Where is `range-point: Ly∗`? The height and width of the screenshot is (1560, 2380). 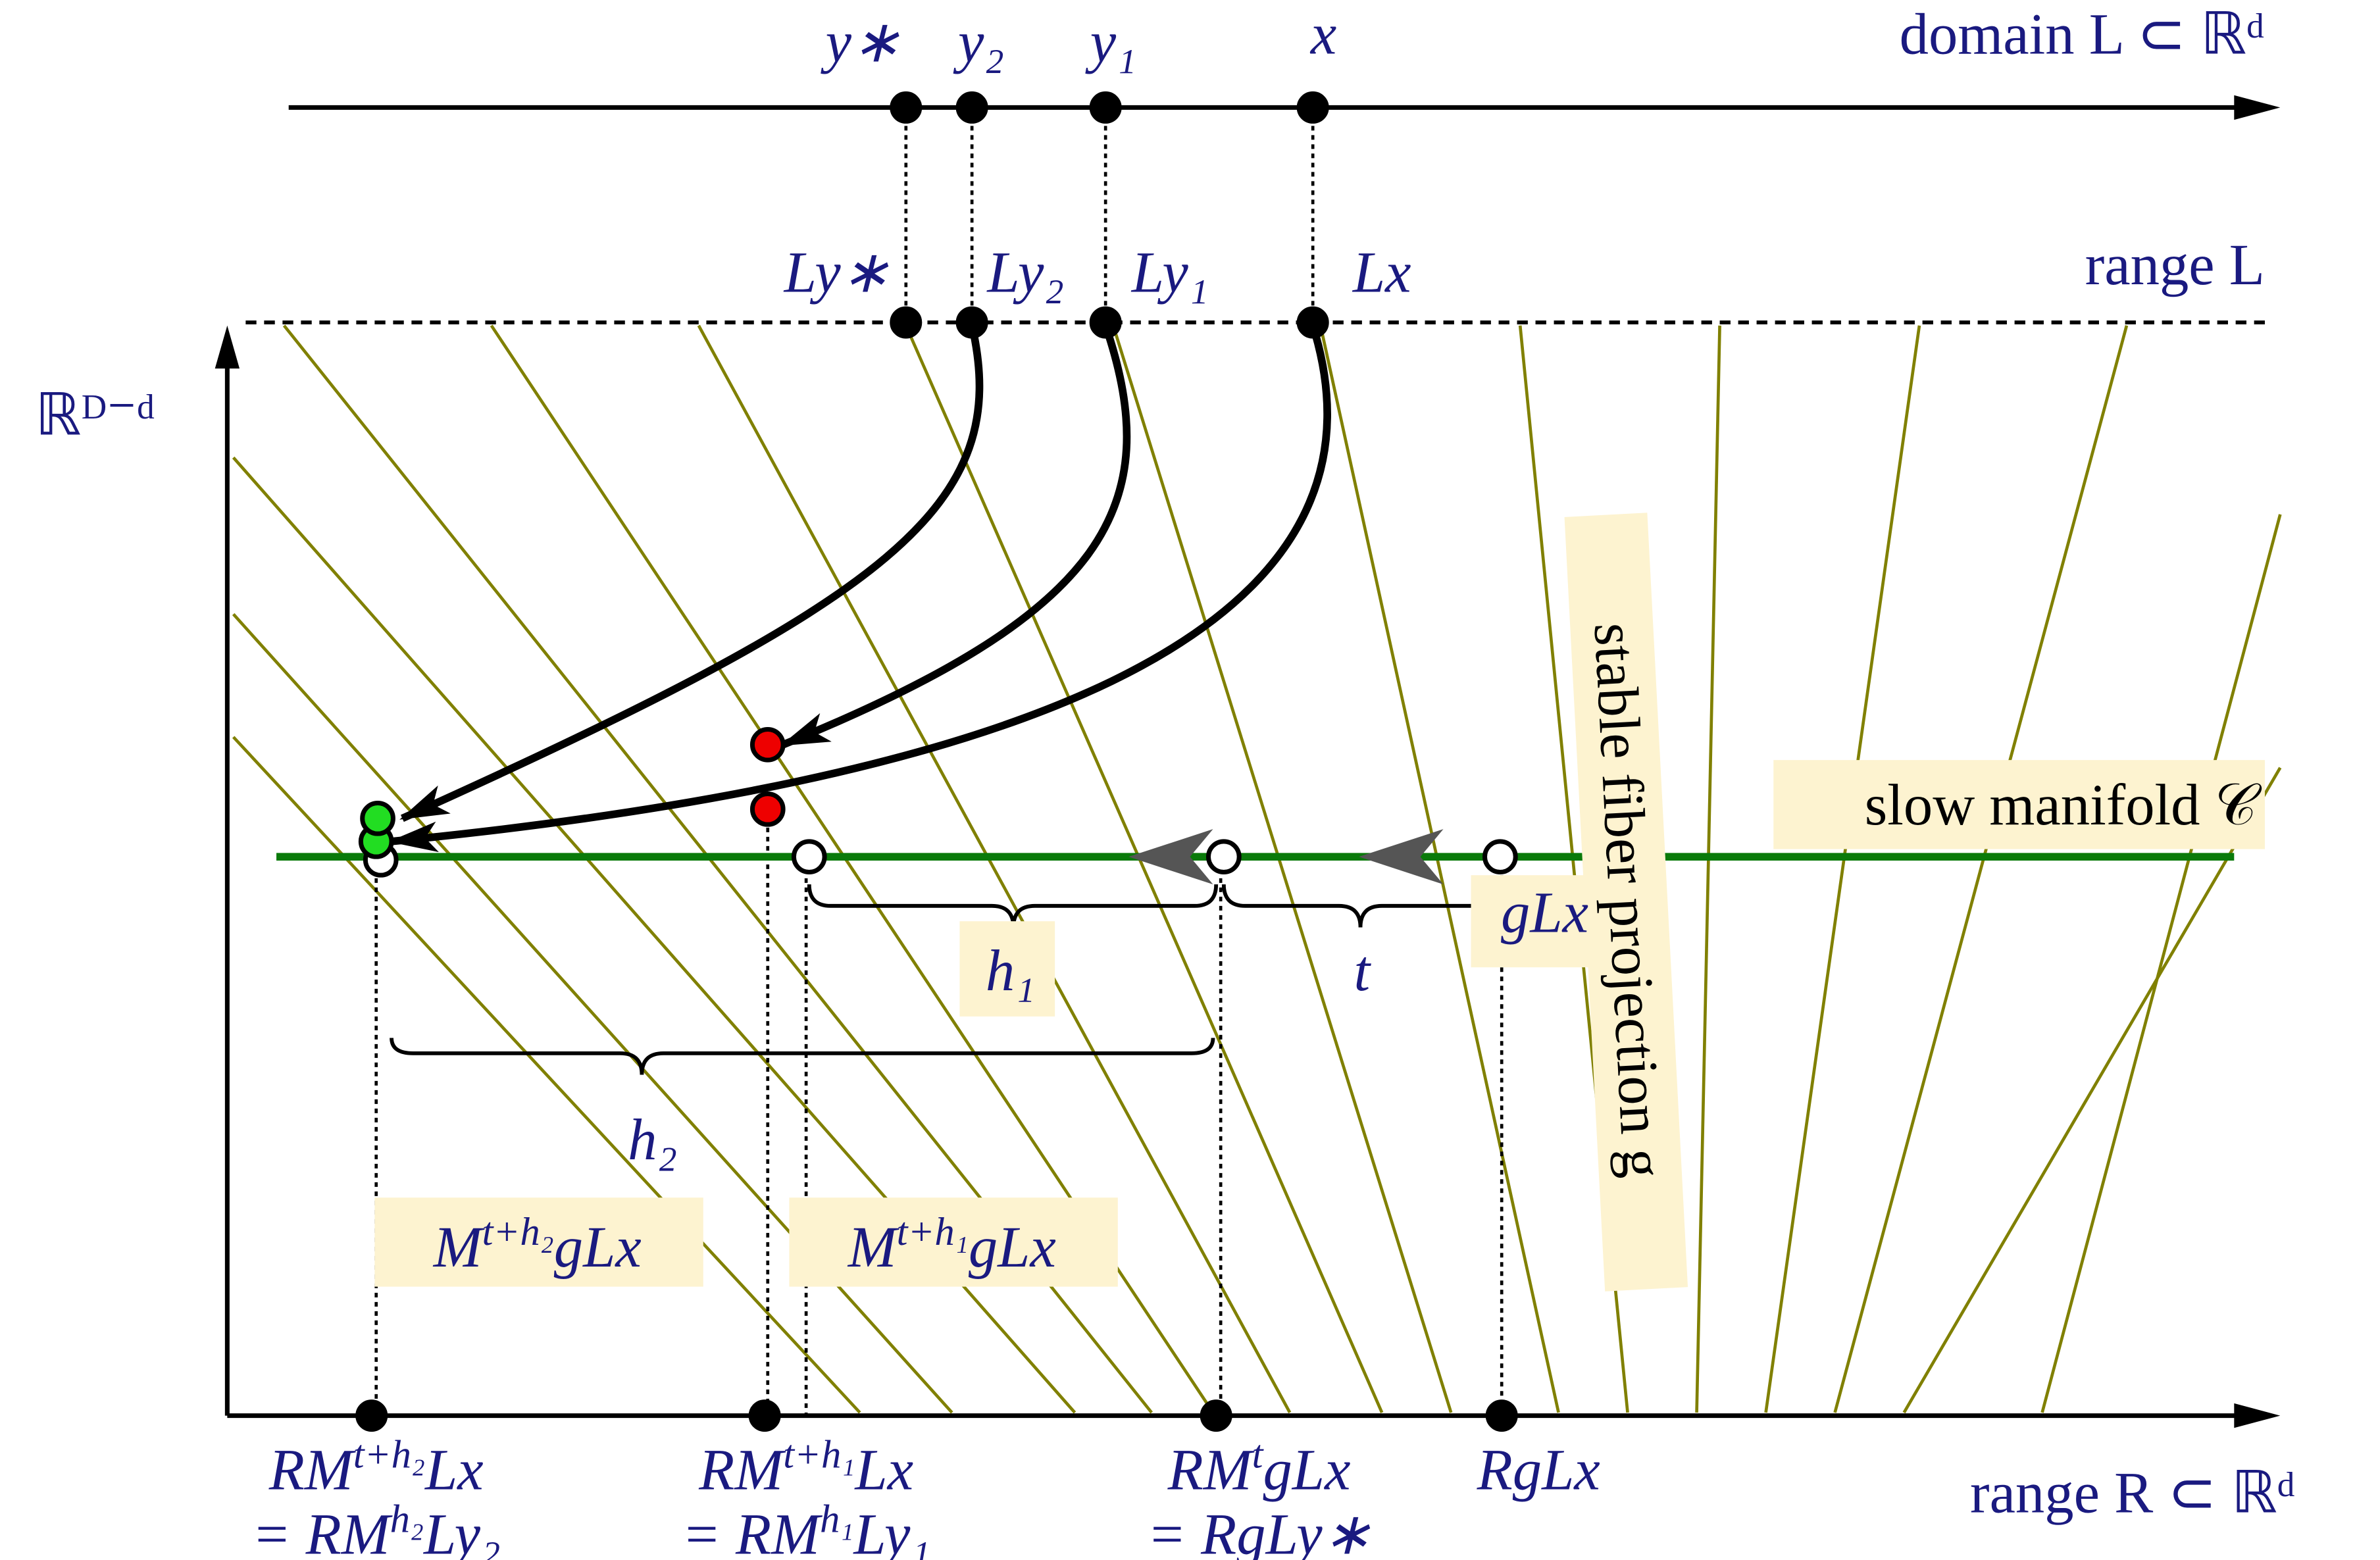 range-point: Ly∗ is located at coordinates (836, 272).